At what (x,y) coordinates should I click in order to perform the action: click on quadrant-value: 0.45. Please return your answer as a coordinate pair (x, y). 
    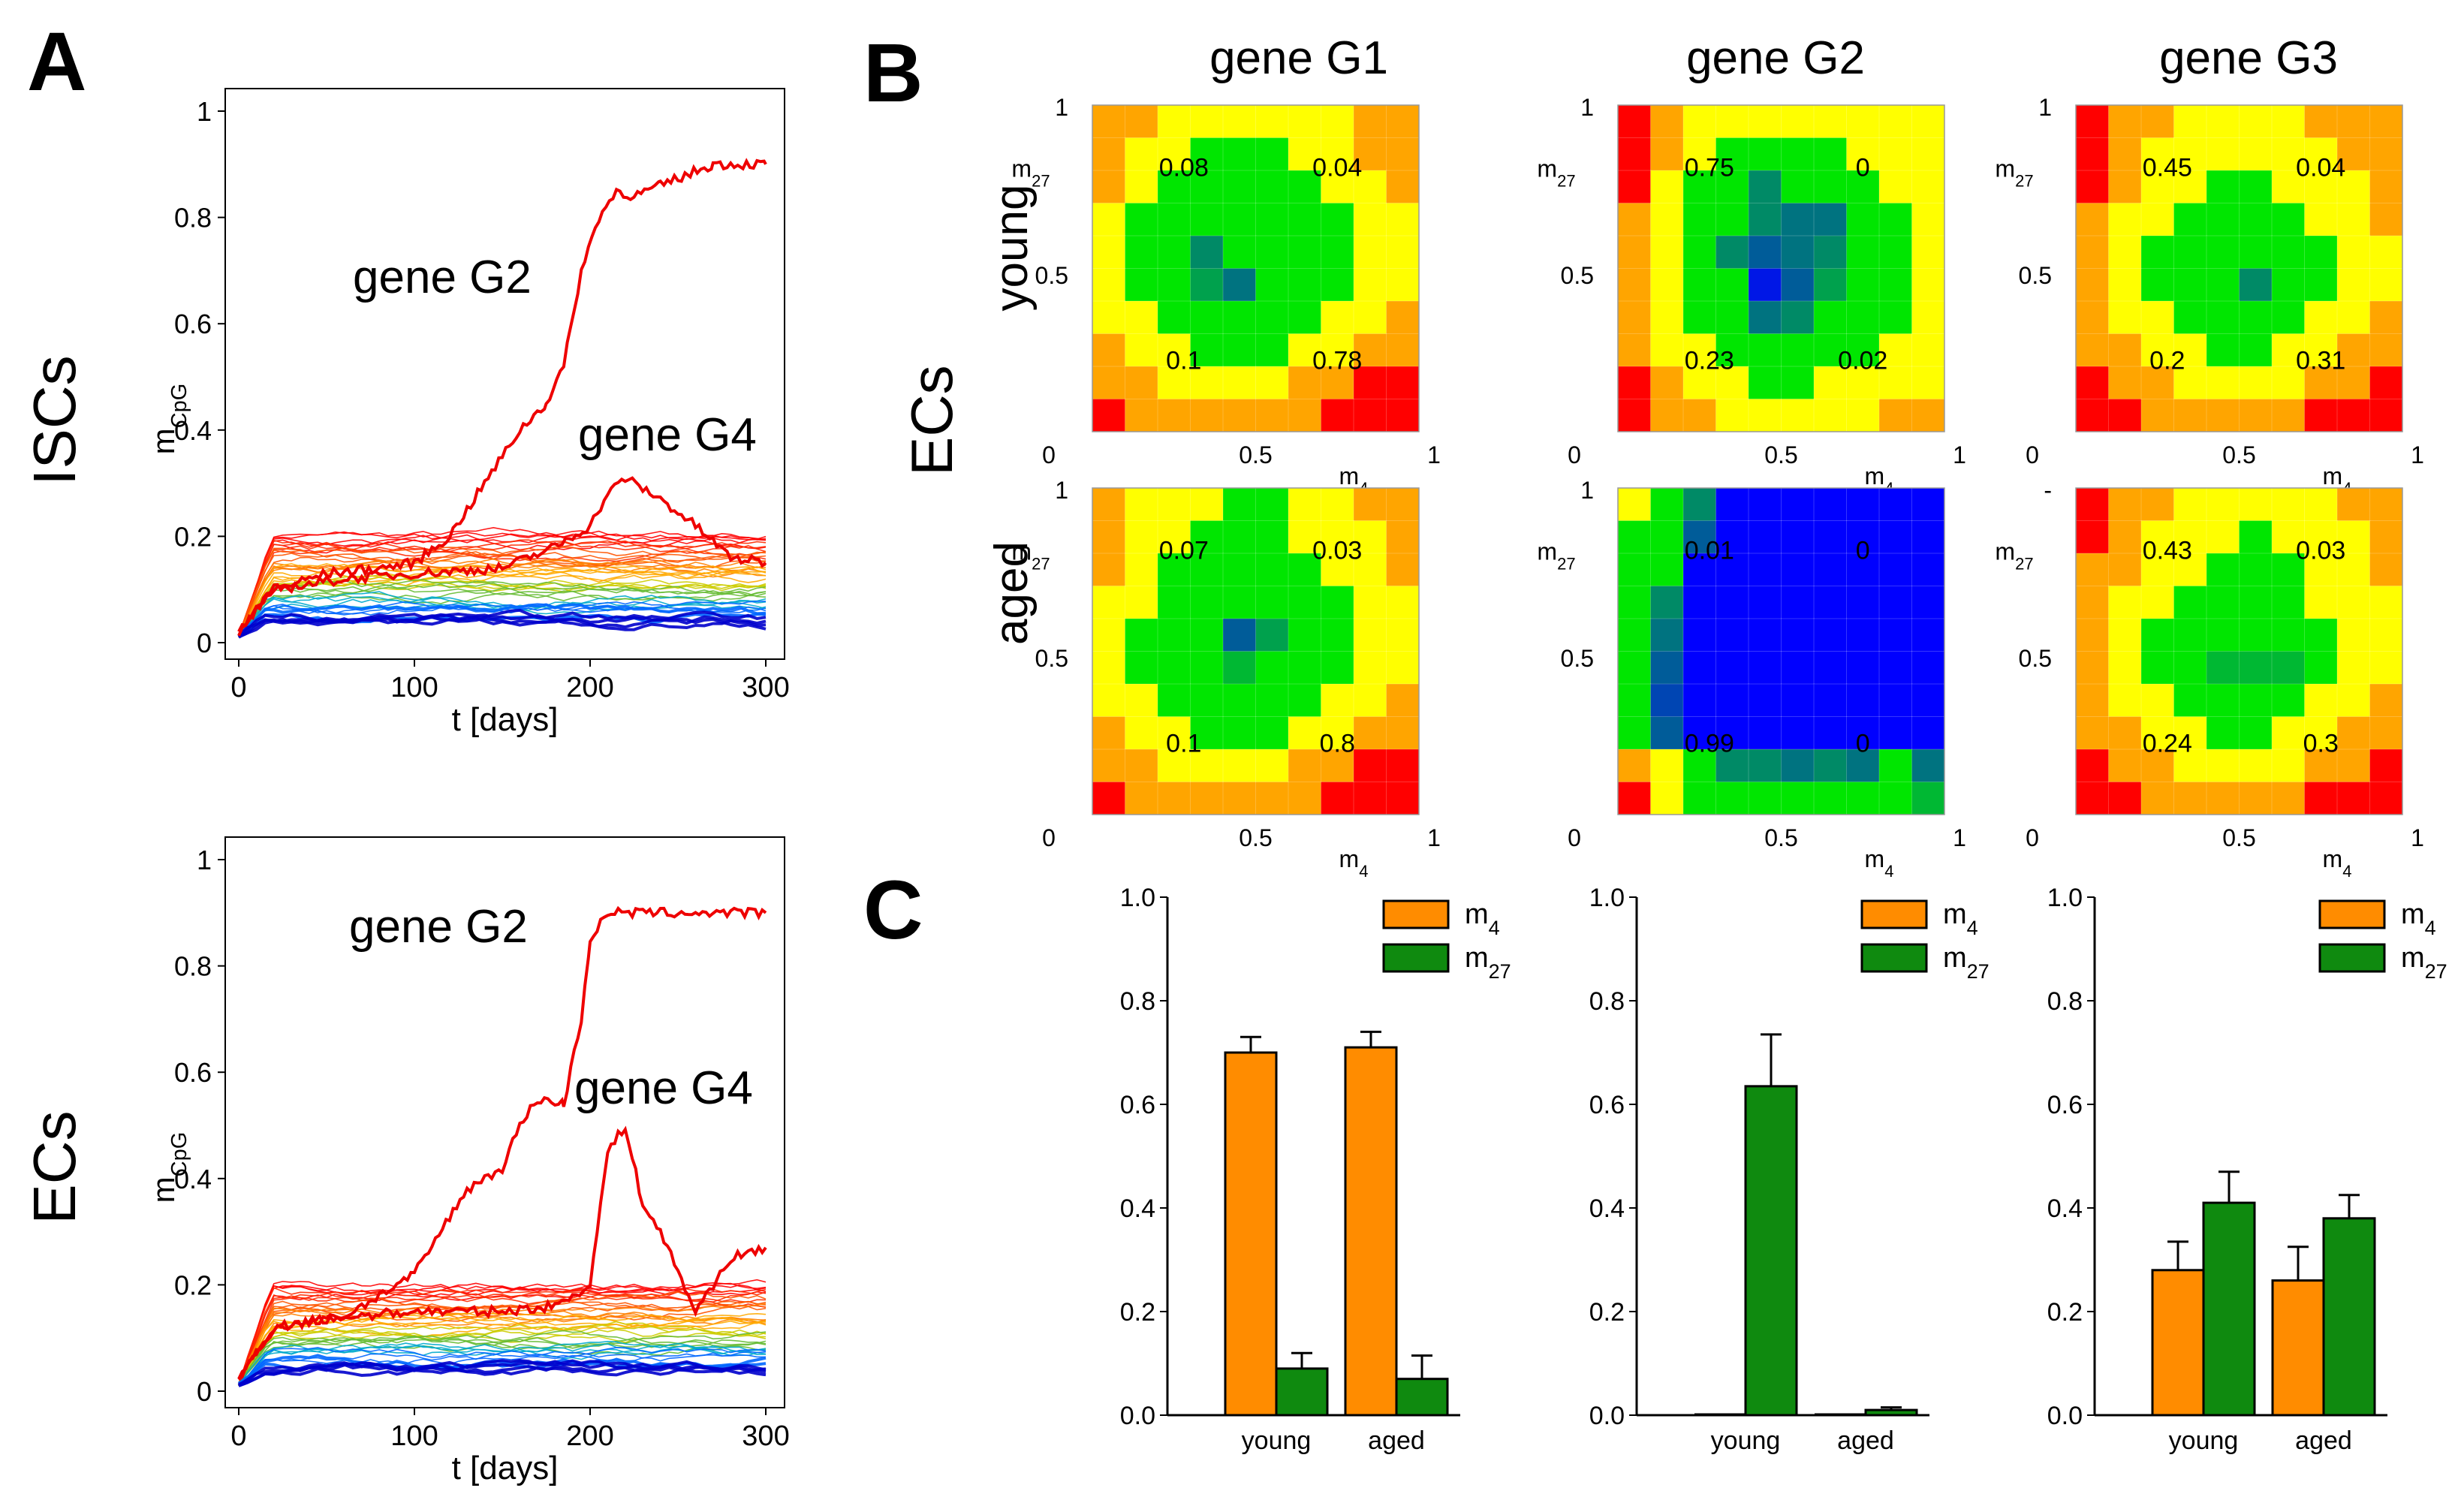
    Looking at the image, I should click on (2167, 168).